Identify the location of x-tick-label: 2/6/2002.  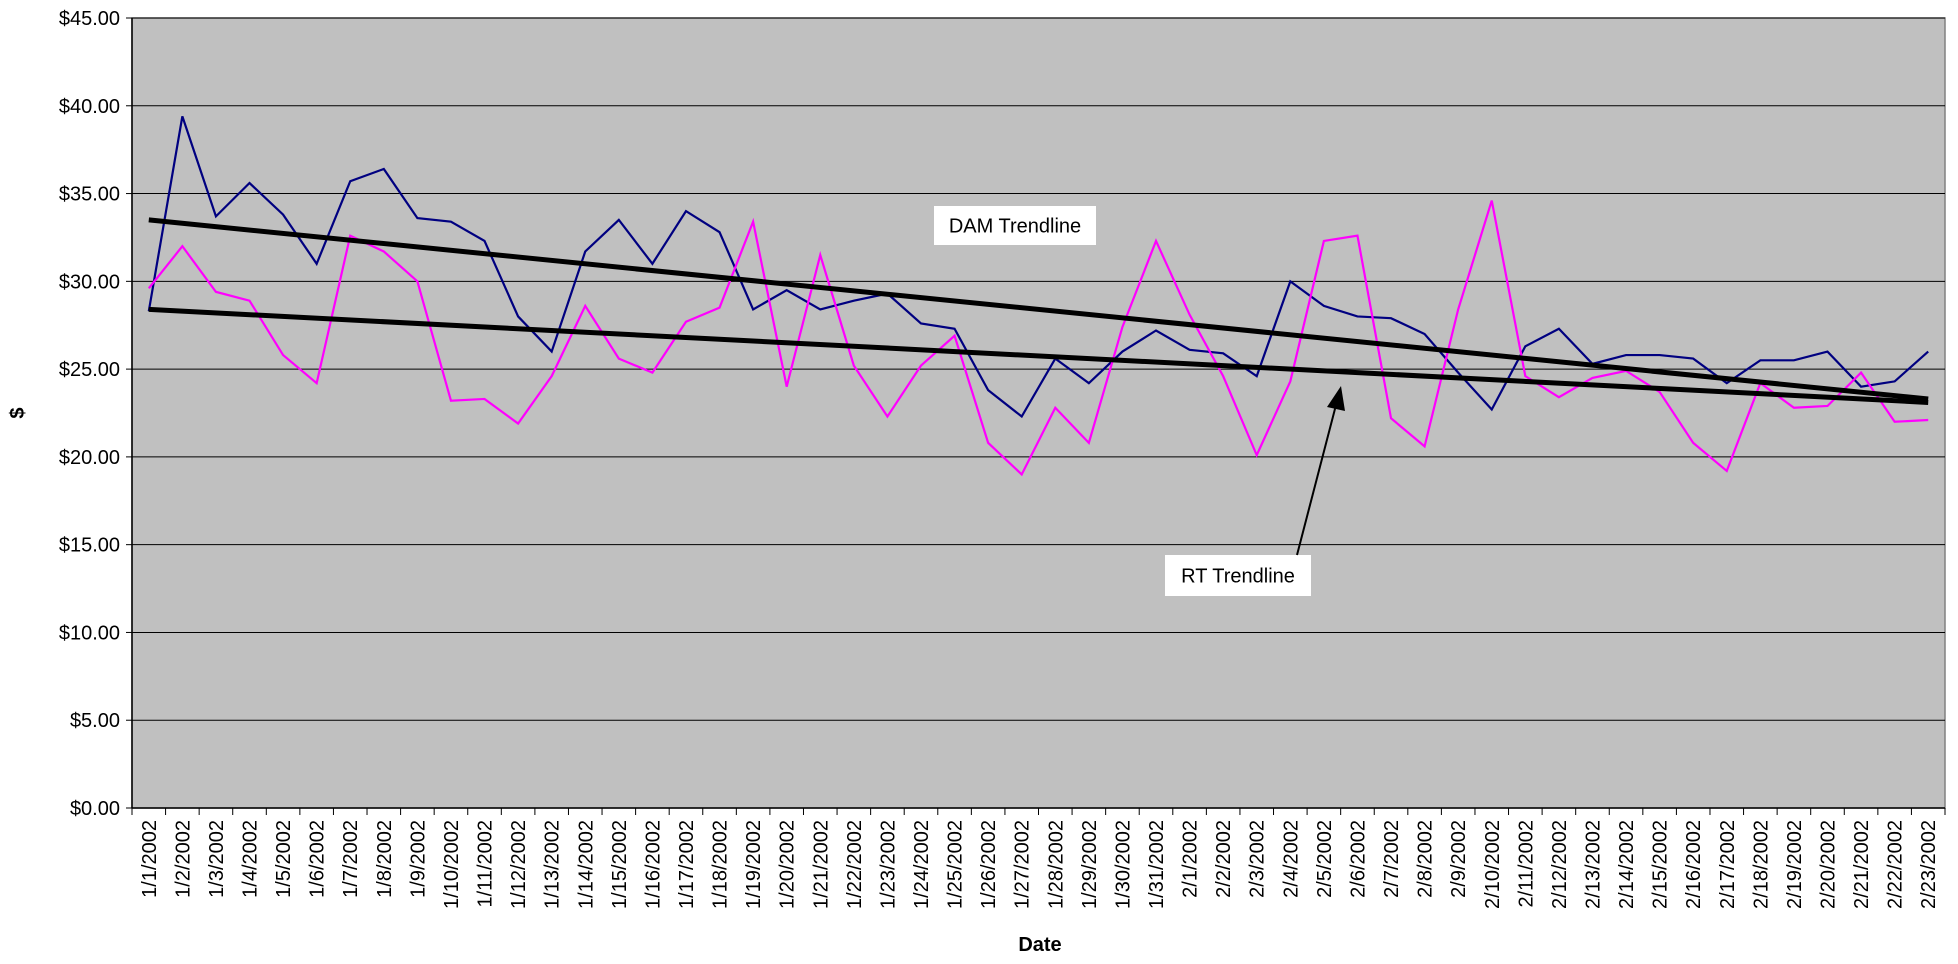
(1358, 859).